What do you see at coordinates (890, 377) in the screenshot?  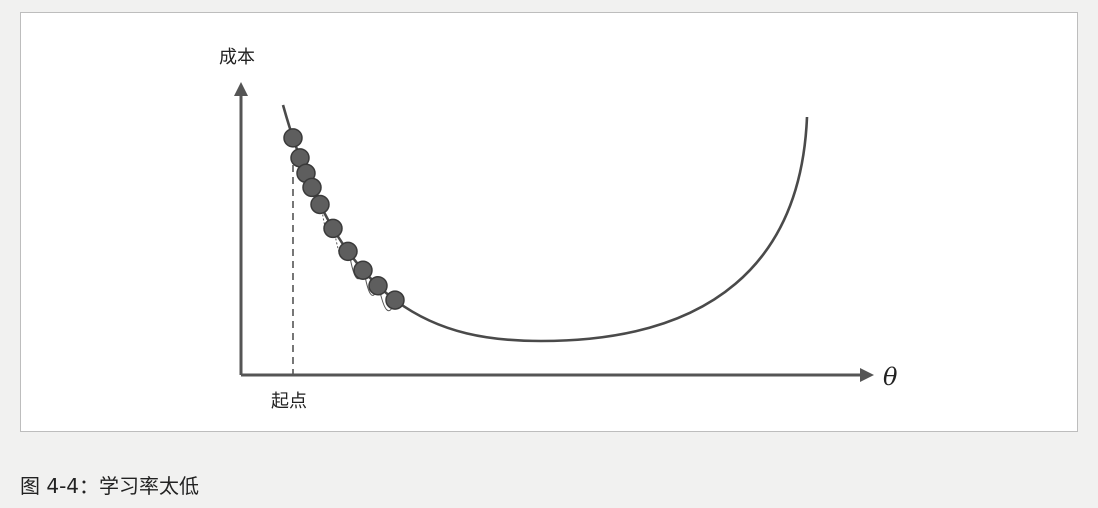 I see `x-axis-label: θ` at bounding box center [890, 377].